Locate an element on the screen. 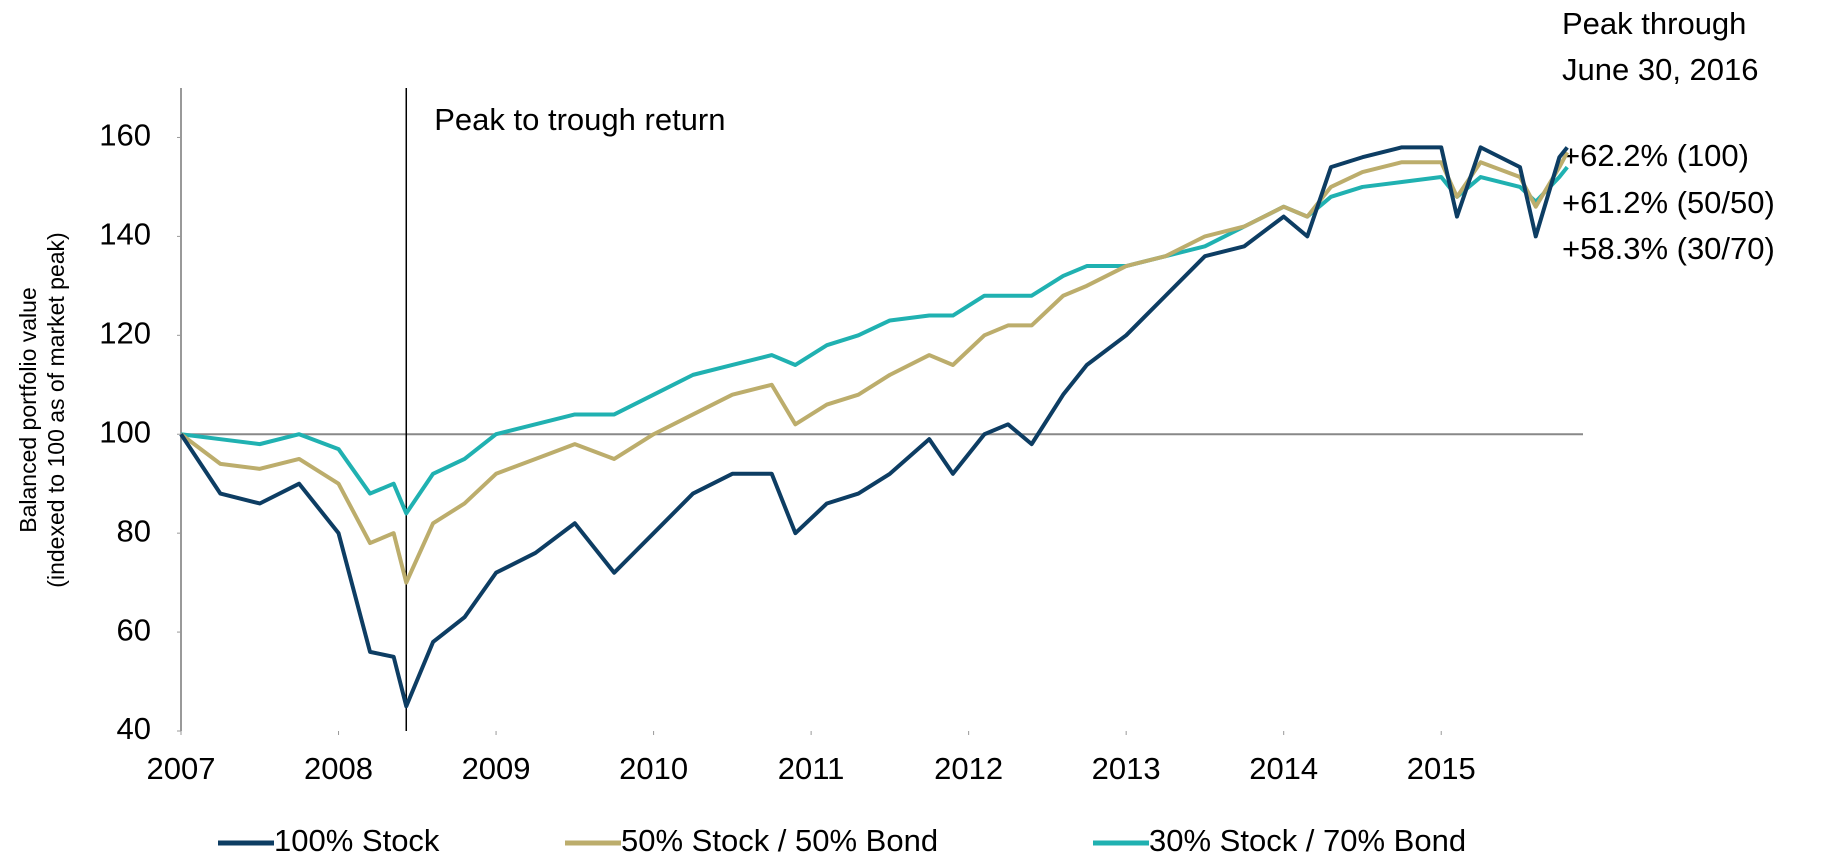 The height and width of the screenshot is (861, 1829). x-tick-label: 2007 is located at coordinates (181, 768).